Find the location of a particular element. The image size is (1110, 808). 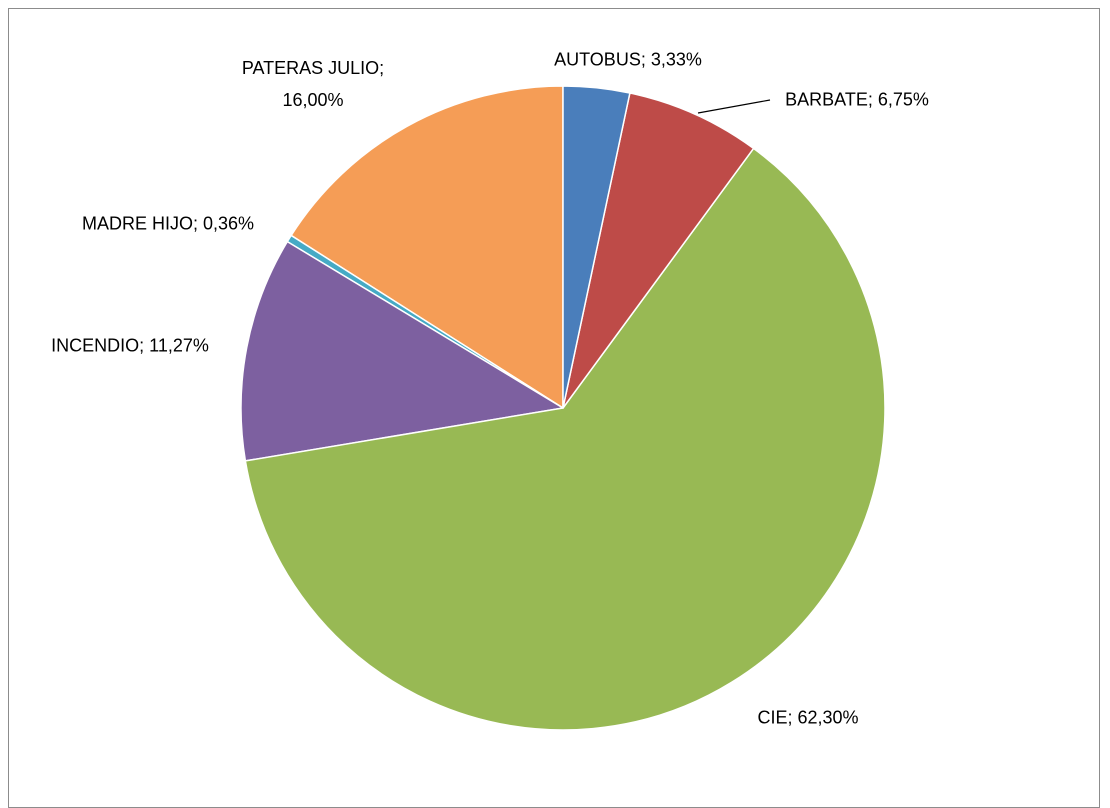

data-label: MADRE HIJO; 0,36% is located at coordinates (168, 223).